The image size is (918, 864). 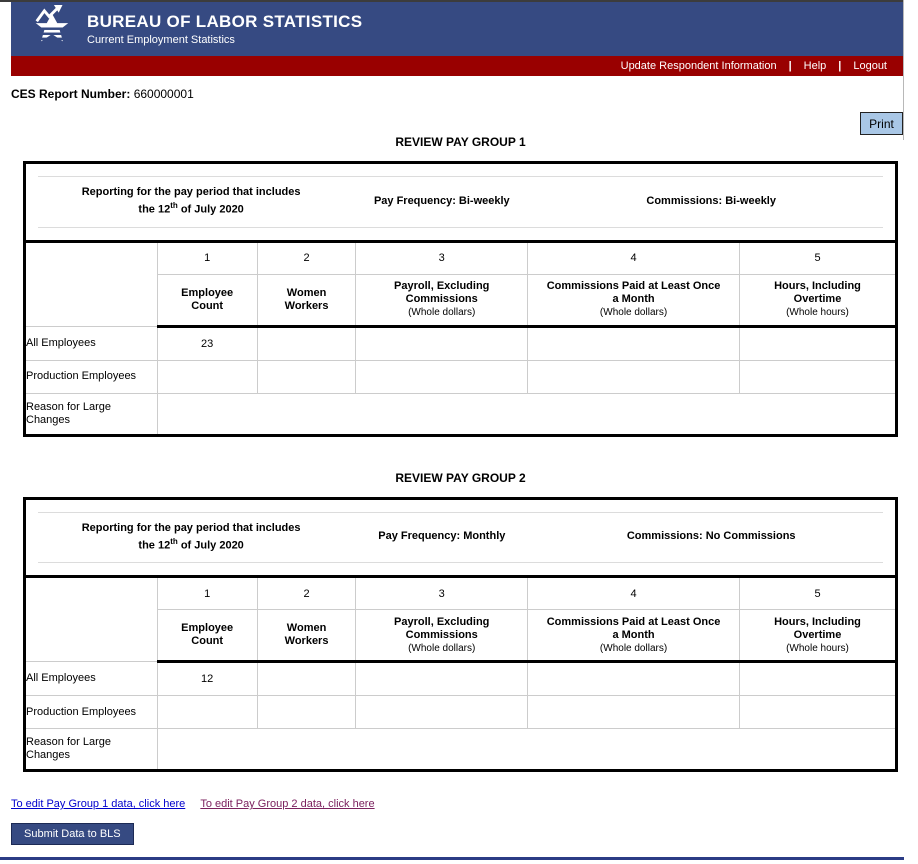 What do you see at coordinates (225, 21) in the screenshot?
I see `agency-title: BUREAU OF LABOR STATISTICS` at bounding box center [225, 21].